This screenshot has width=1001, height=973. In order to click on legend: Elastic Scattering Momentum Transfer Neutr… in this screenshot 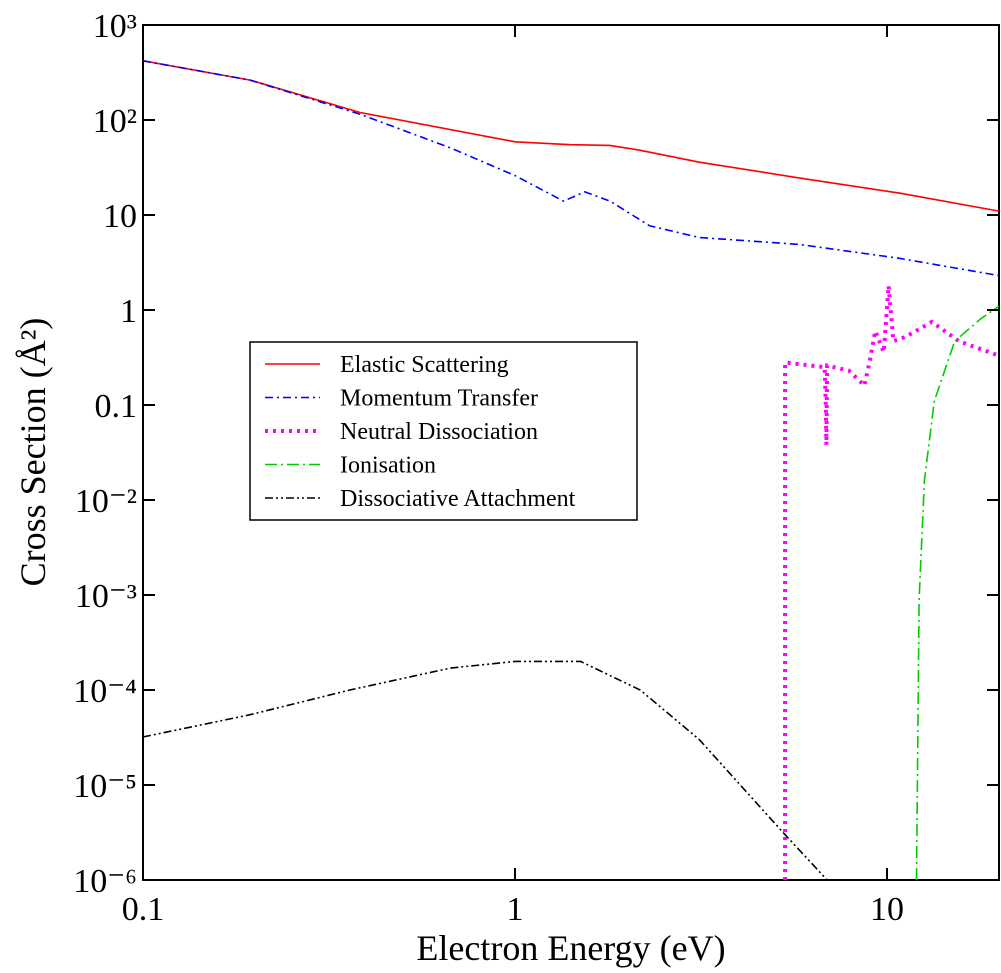, I will do `click(443, 431)`.